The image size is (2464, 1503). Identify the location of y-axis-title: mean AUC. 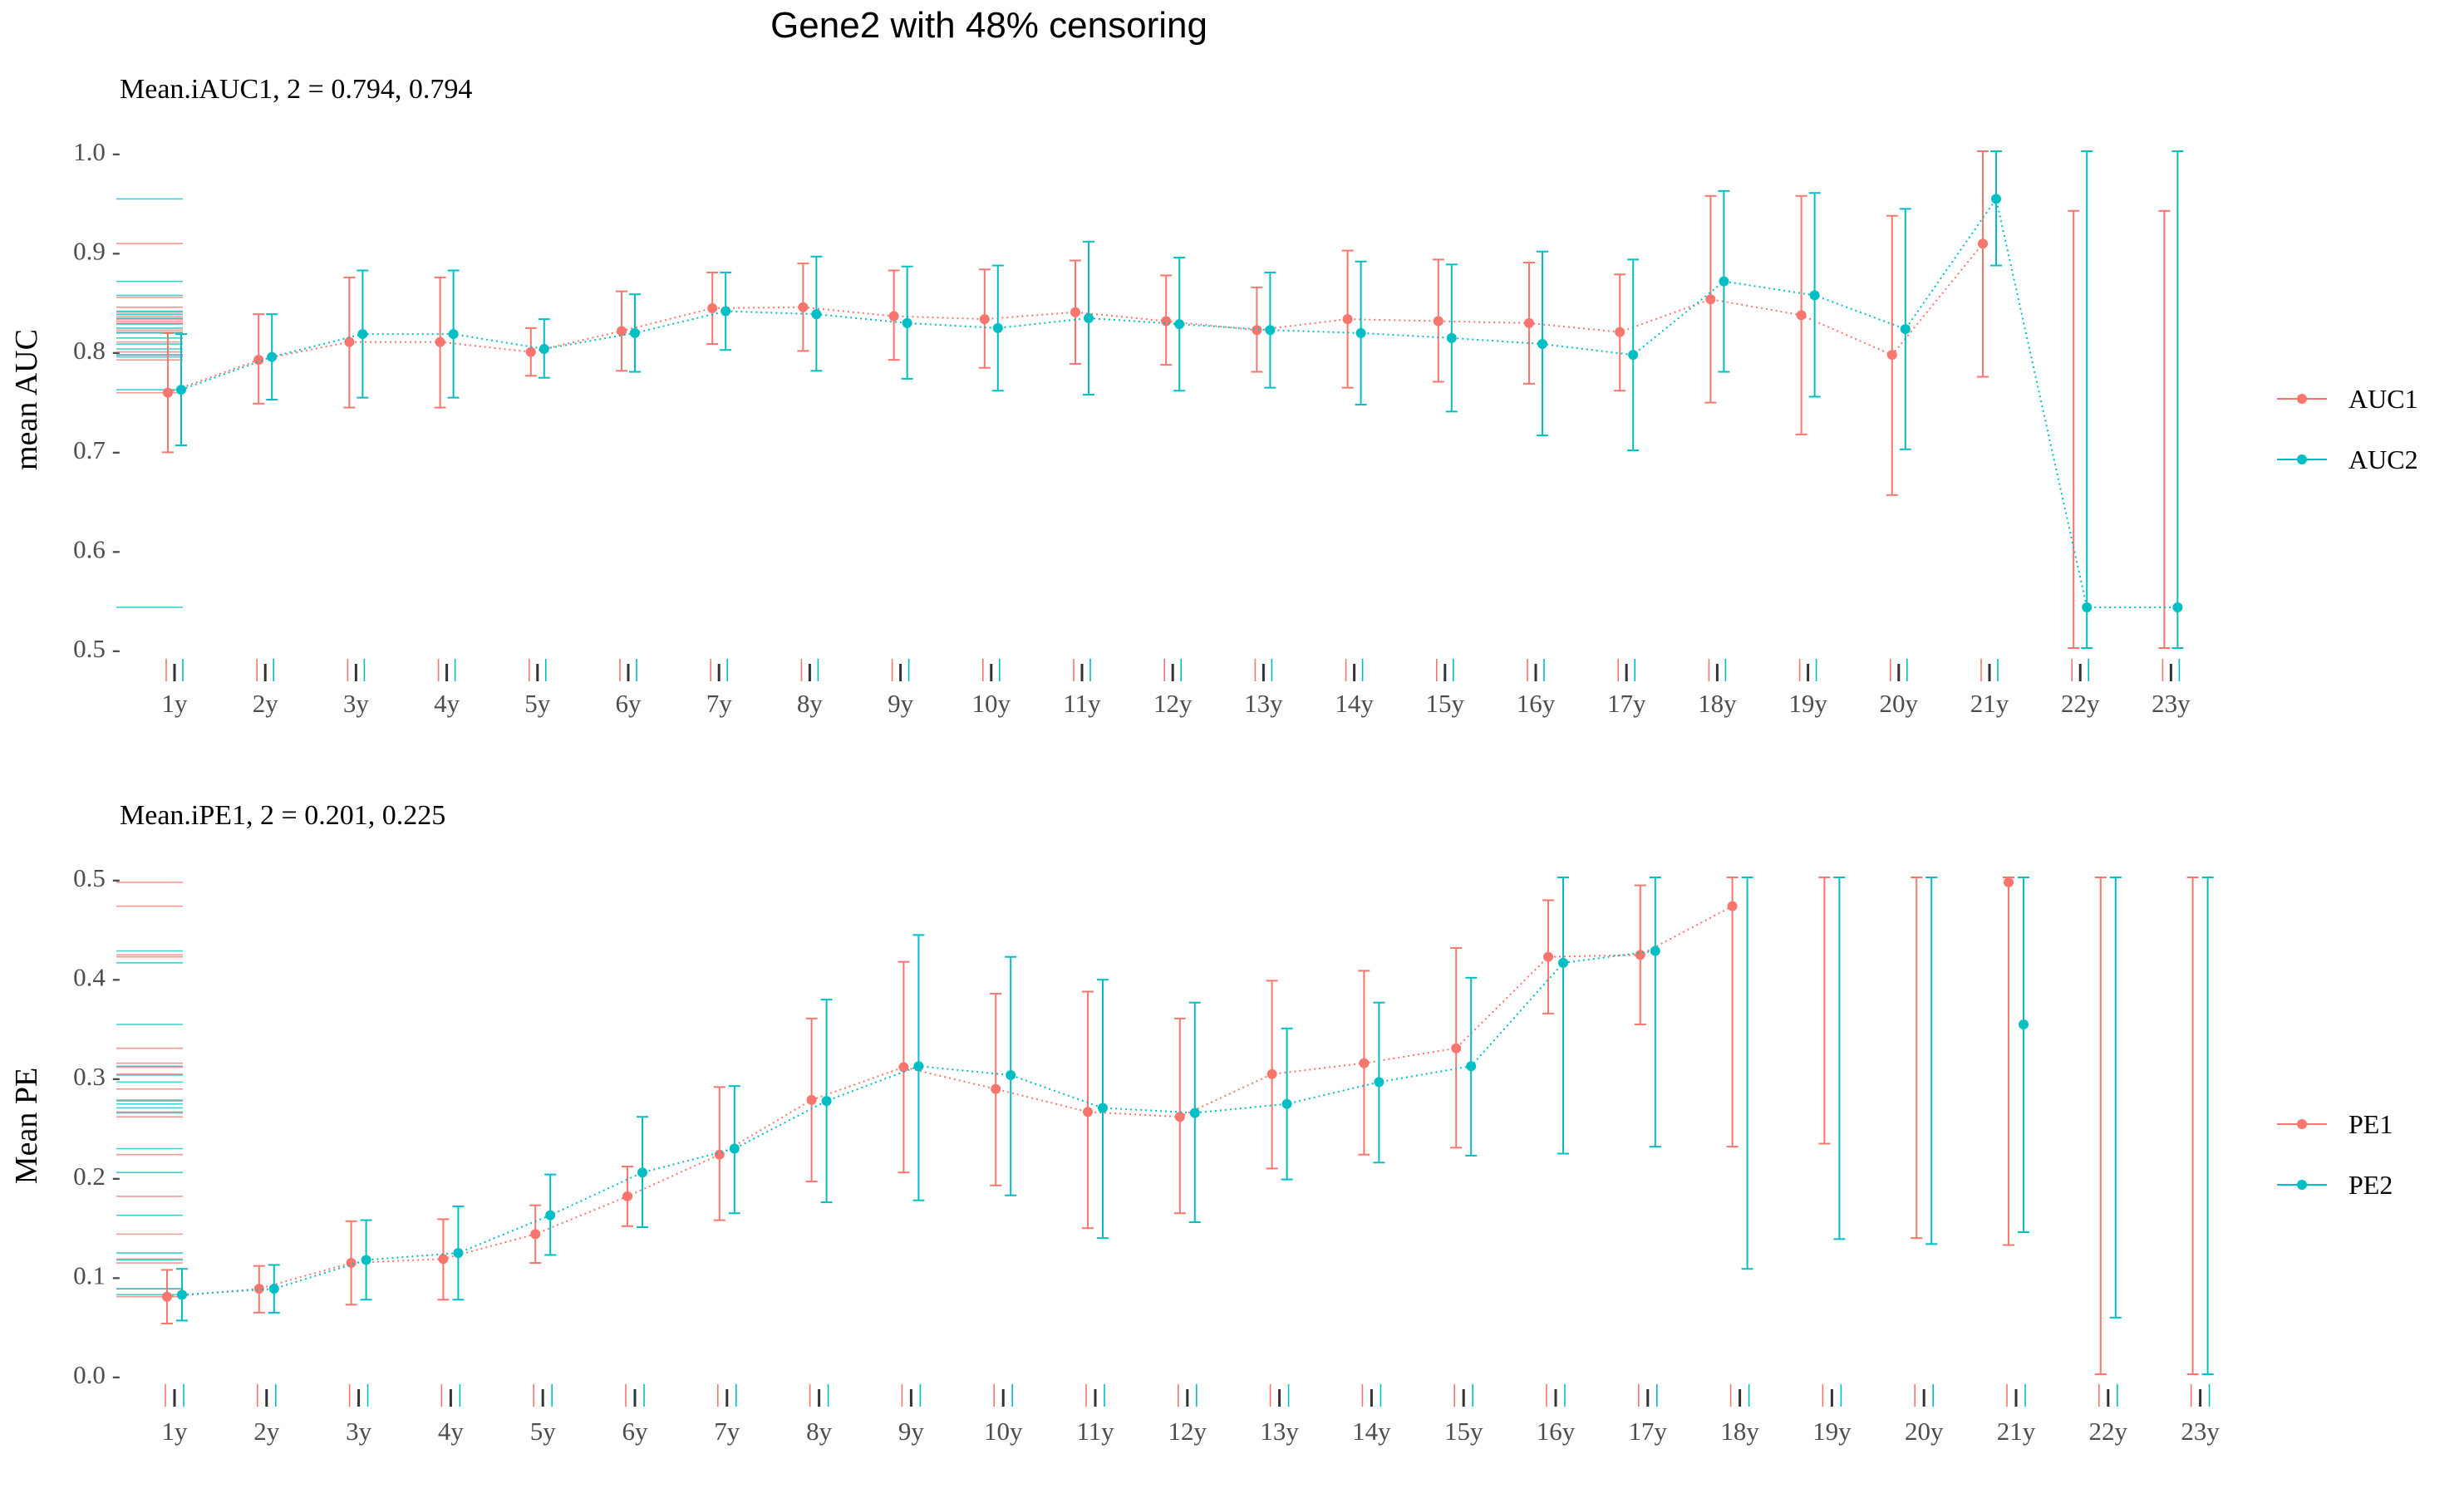
(26, 399).